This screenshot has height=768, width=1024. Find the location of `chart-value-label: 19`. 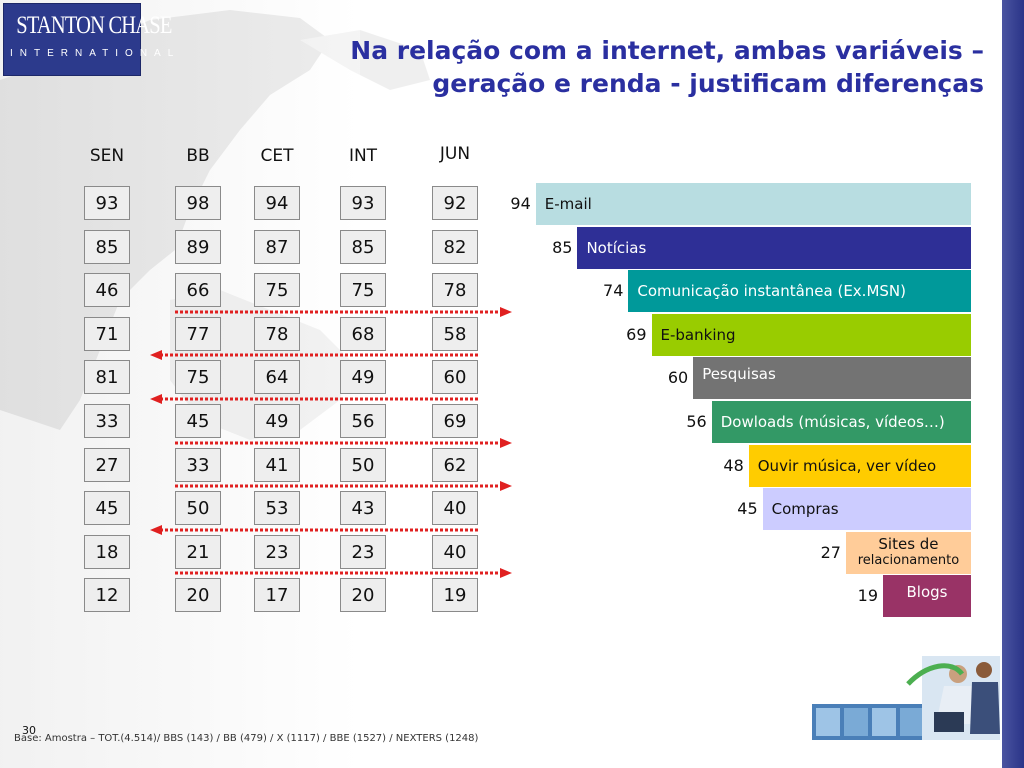

chart-value-label: 19 is located at coordinates (868, 595).